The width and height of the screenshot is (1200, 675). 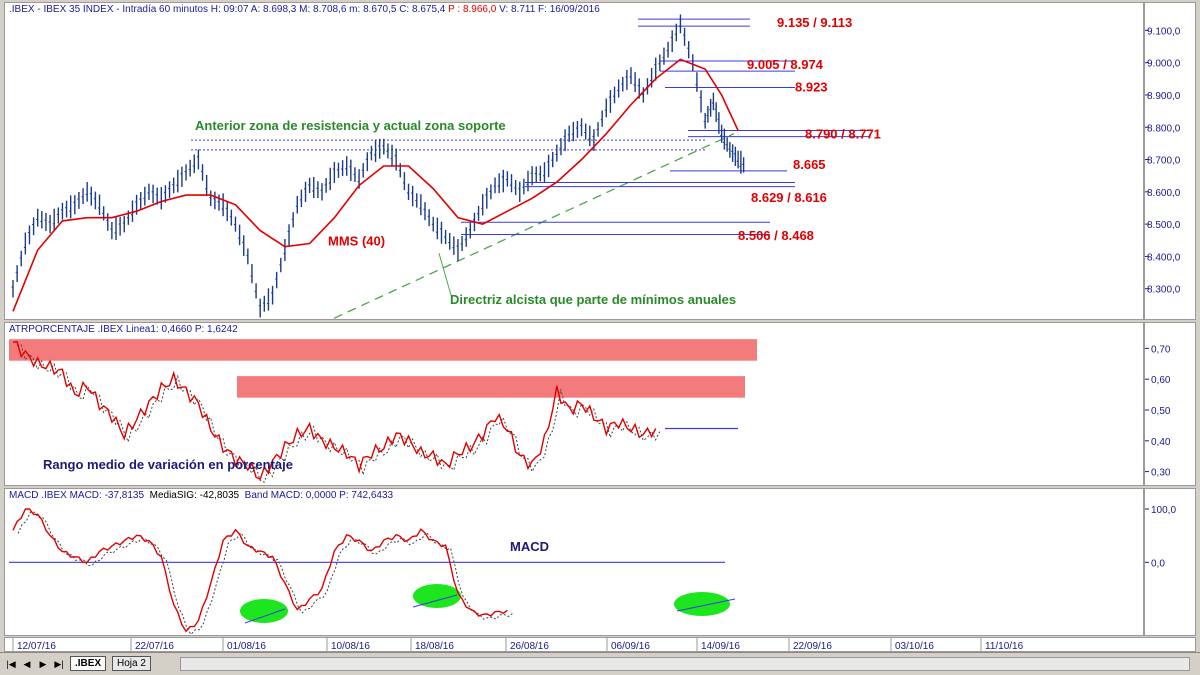 What do you see at coordinates (1164, 128) in the screenshot?
I see `price-tick-label: 8.800,0` at bounding box center [1164, 128].